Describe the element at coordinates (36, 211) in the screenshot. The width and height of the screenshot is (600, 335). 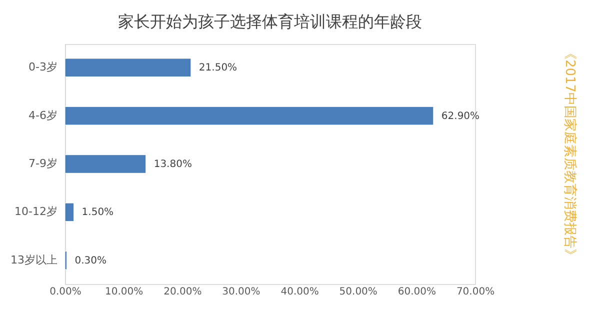
I see `y-tick-label: 10-12岁` at that location.